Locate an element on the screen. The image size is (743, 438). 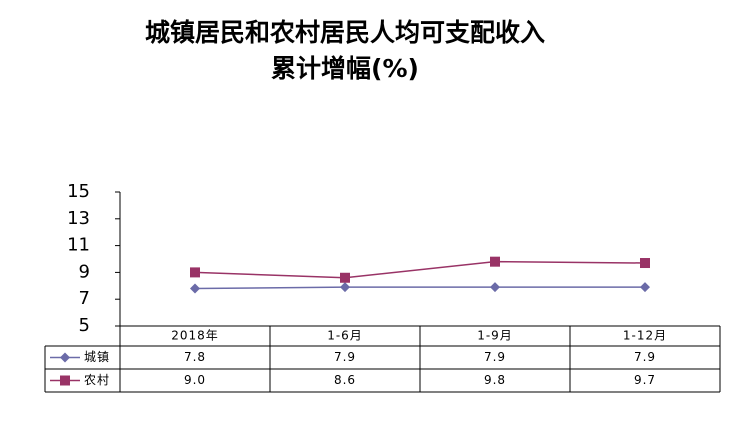
y-tick-label: 11 is located at coordinates (78, 245).